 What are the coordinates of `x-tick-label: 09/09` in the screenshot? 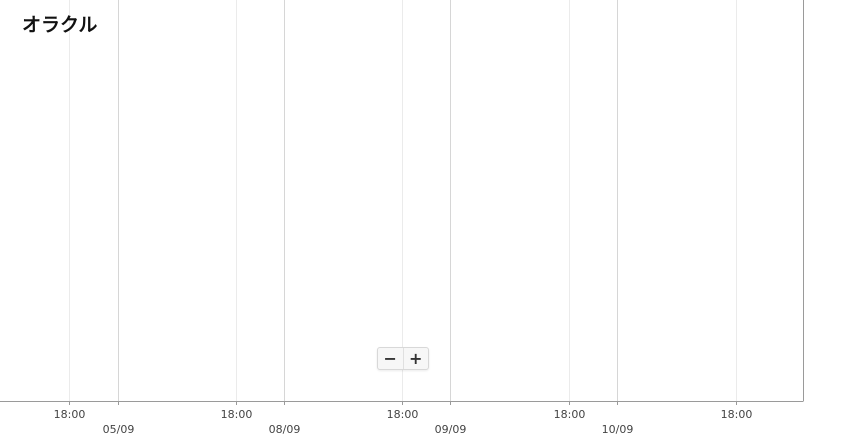 It's located at (451, 429).